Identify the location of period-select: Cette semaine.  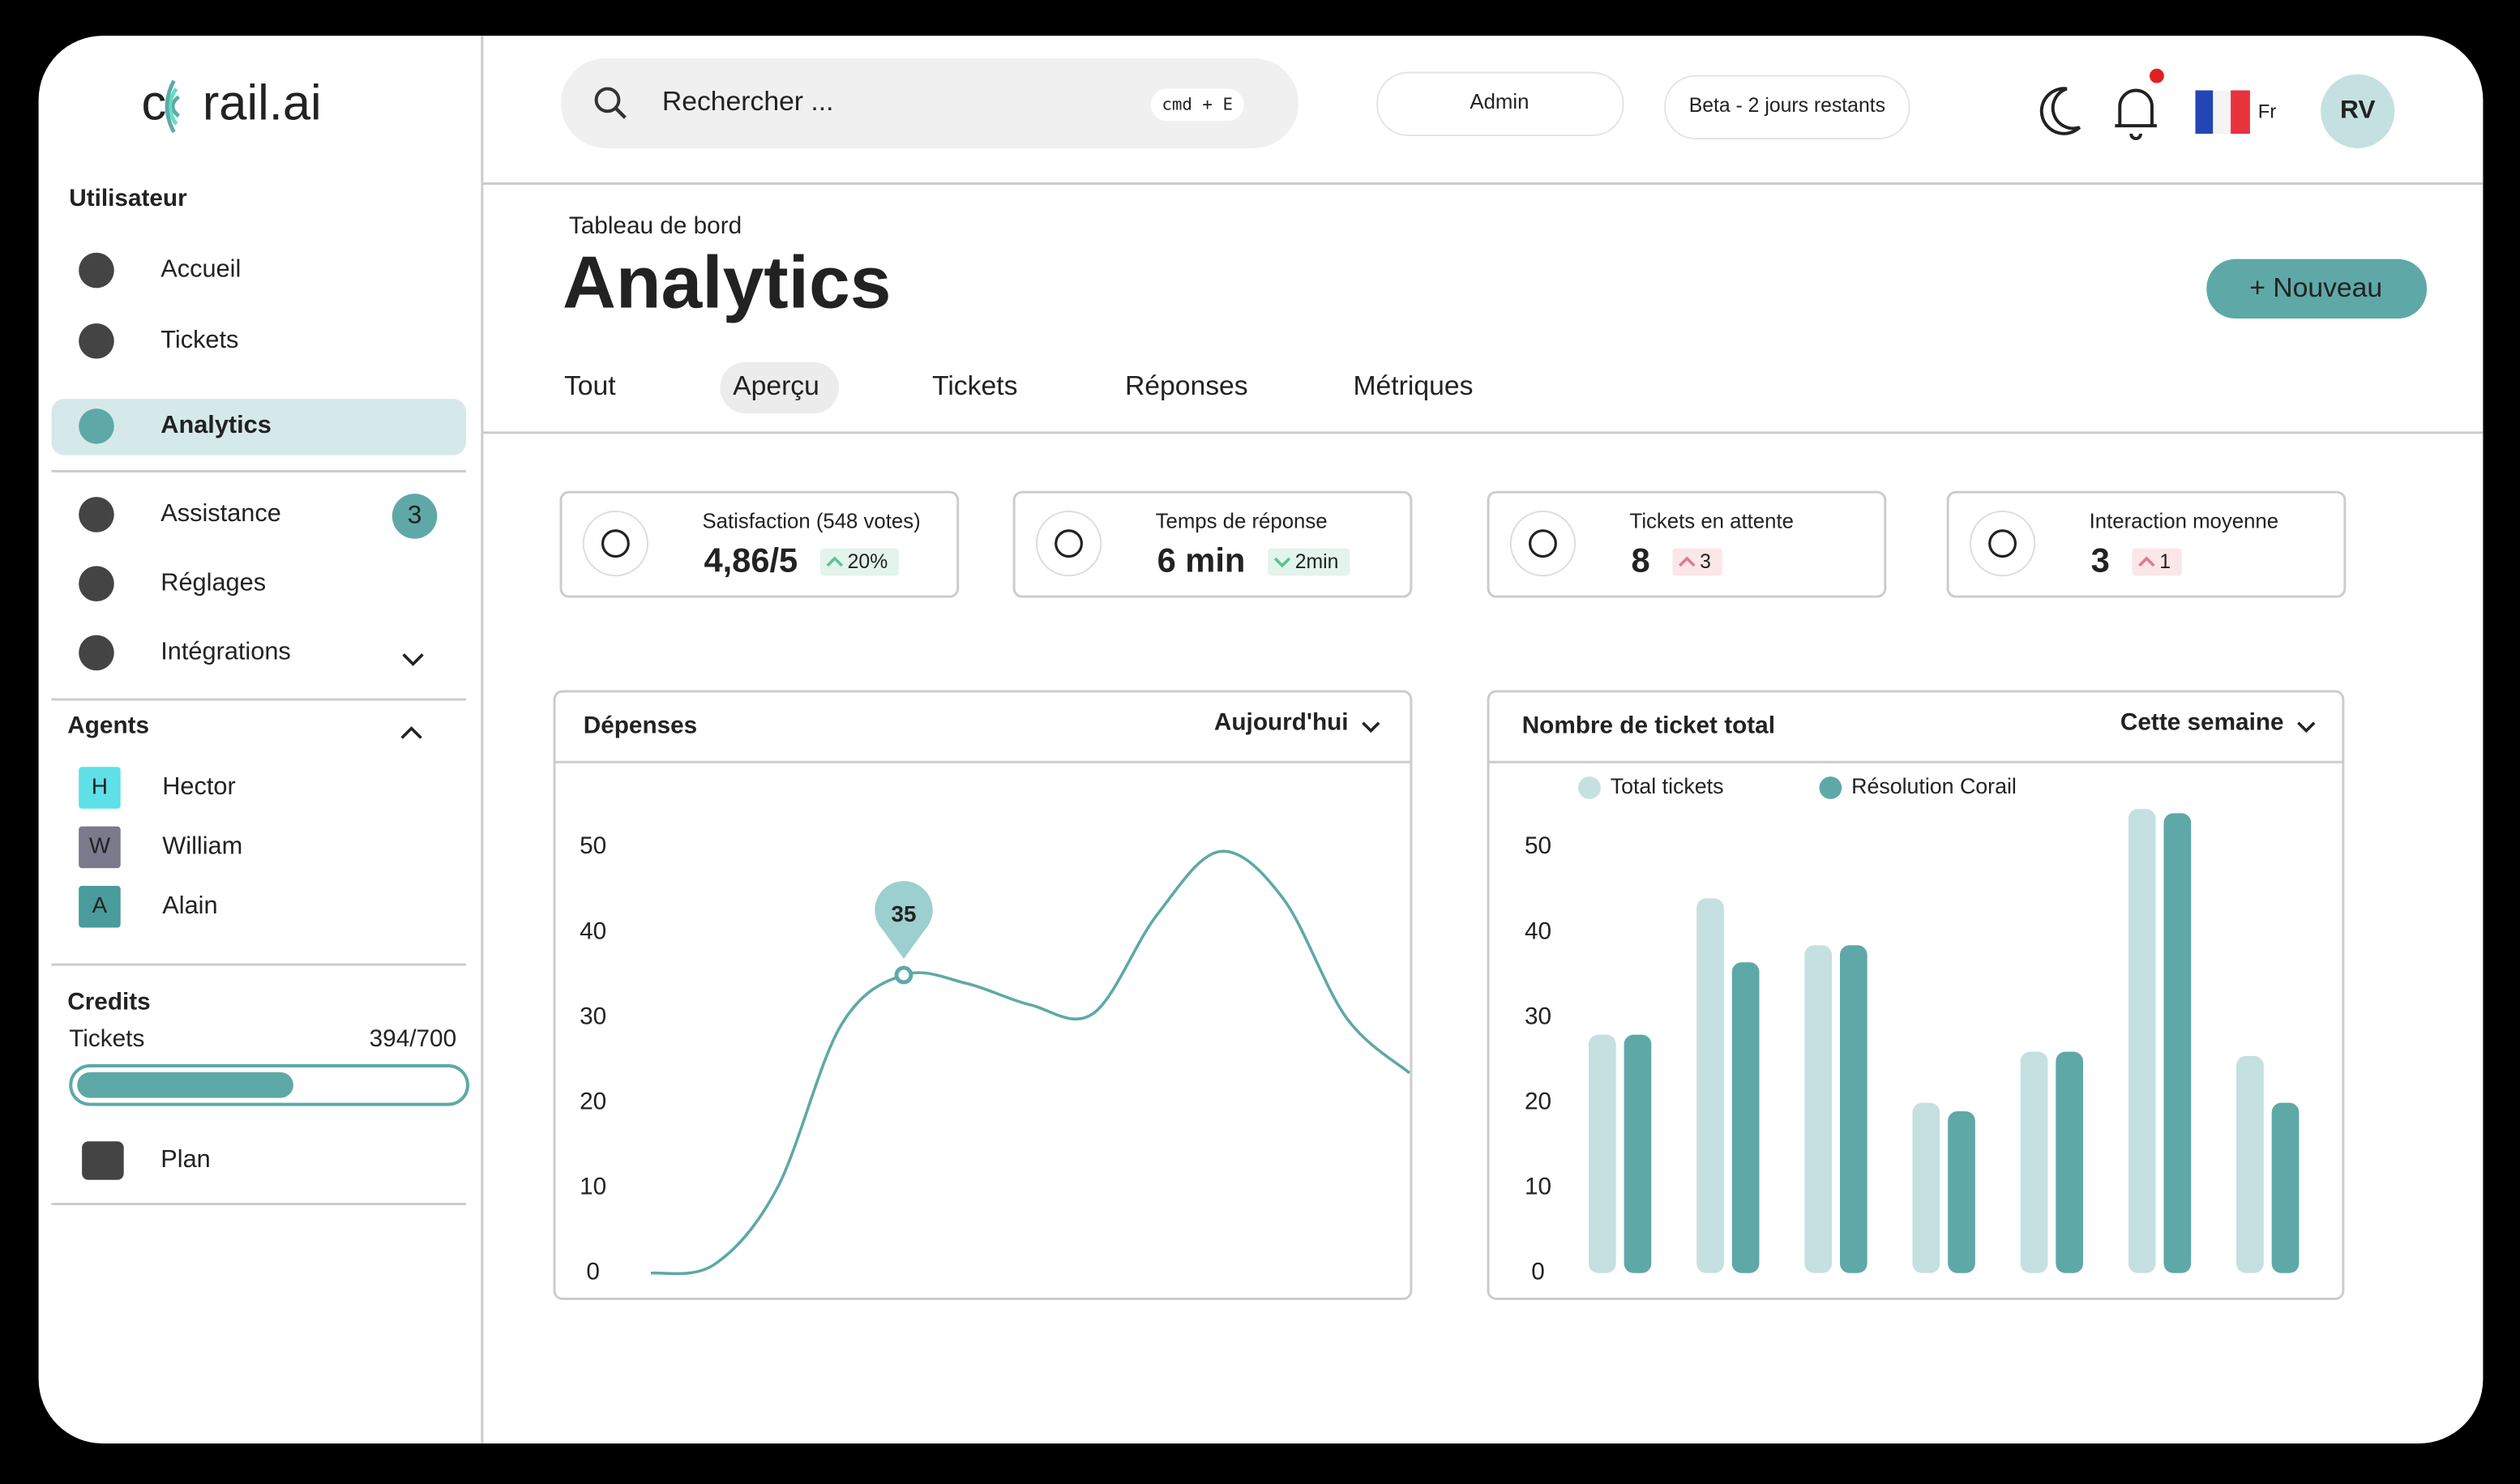
(2202, 722).